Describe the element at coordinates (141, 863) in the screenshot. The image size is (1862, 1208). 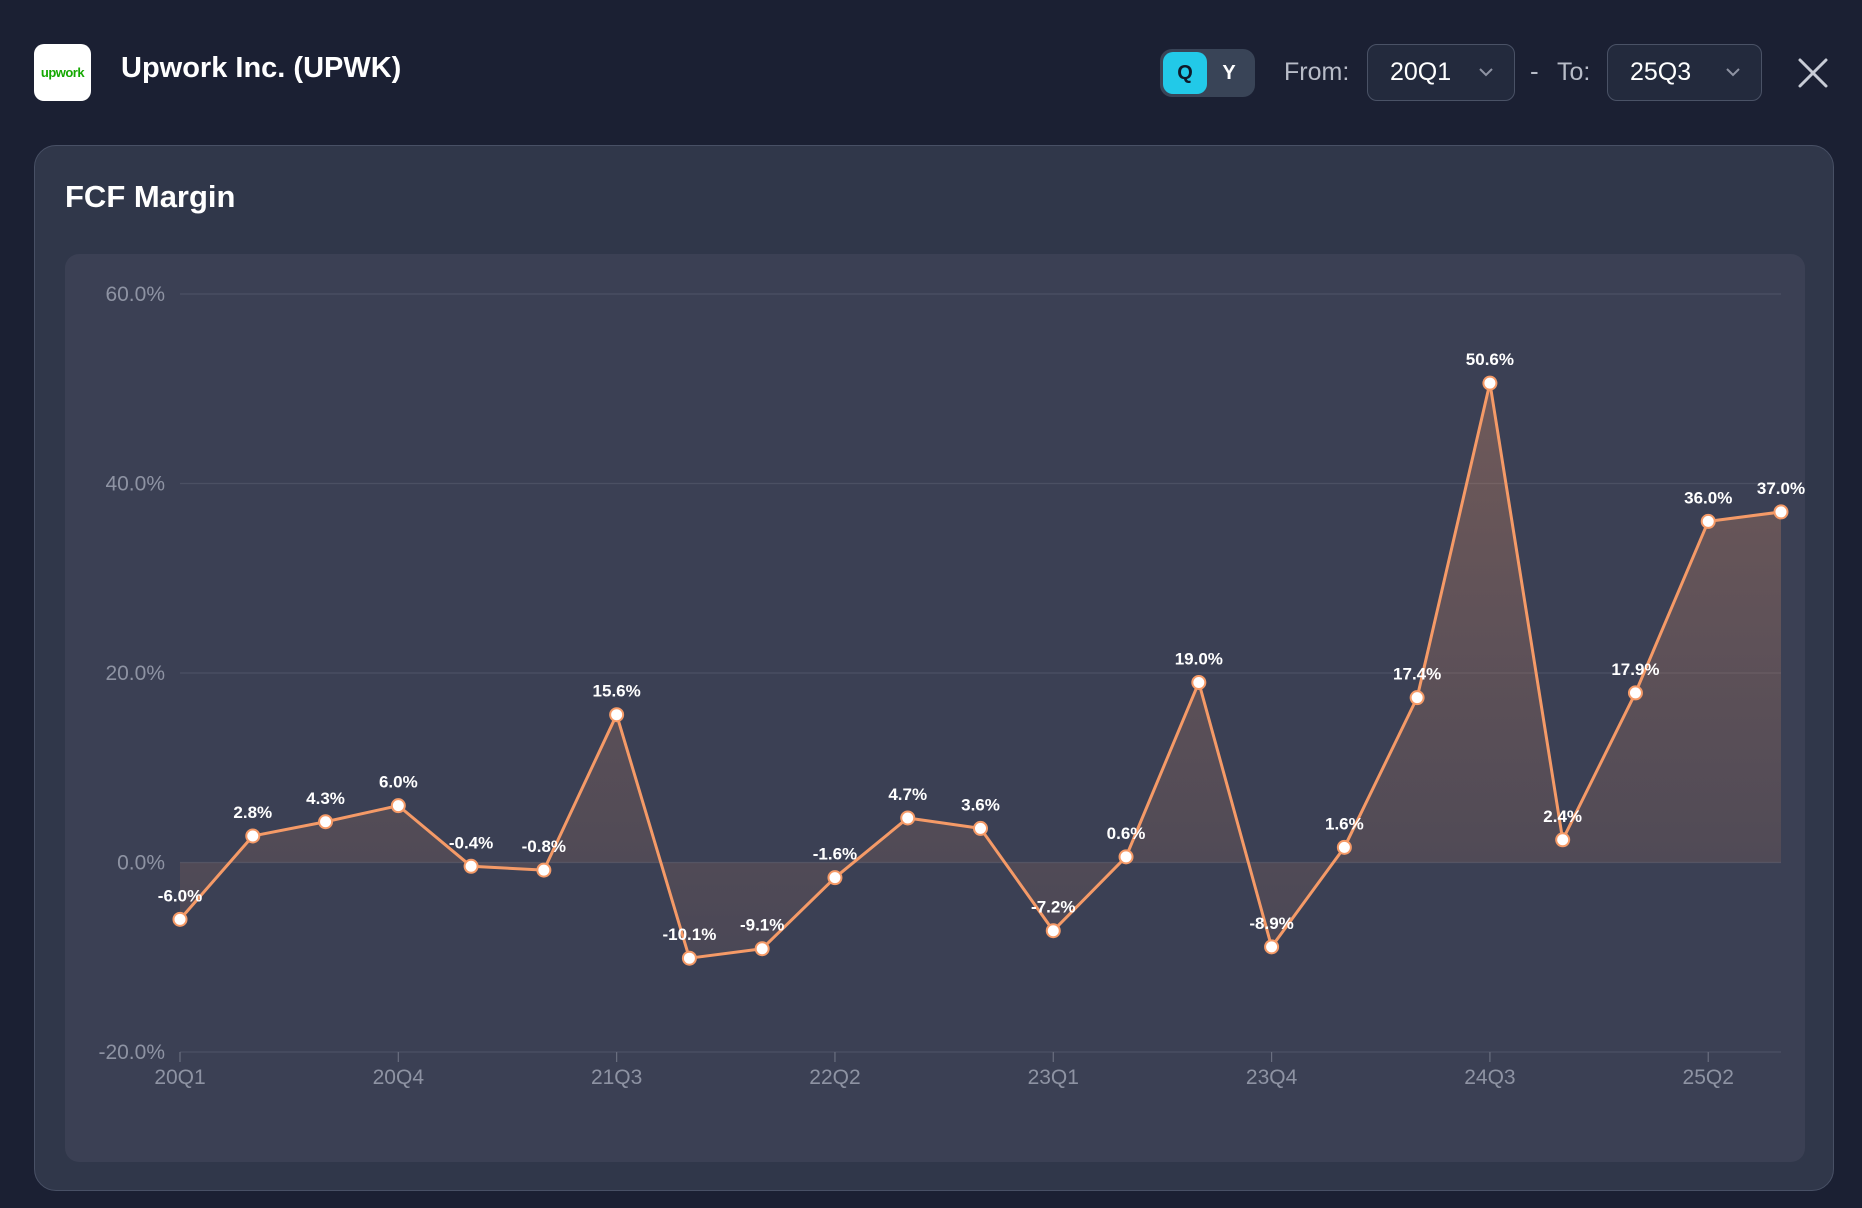
I see `y-tick-label: 0.0%` at that location.